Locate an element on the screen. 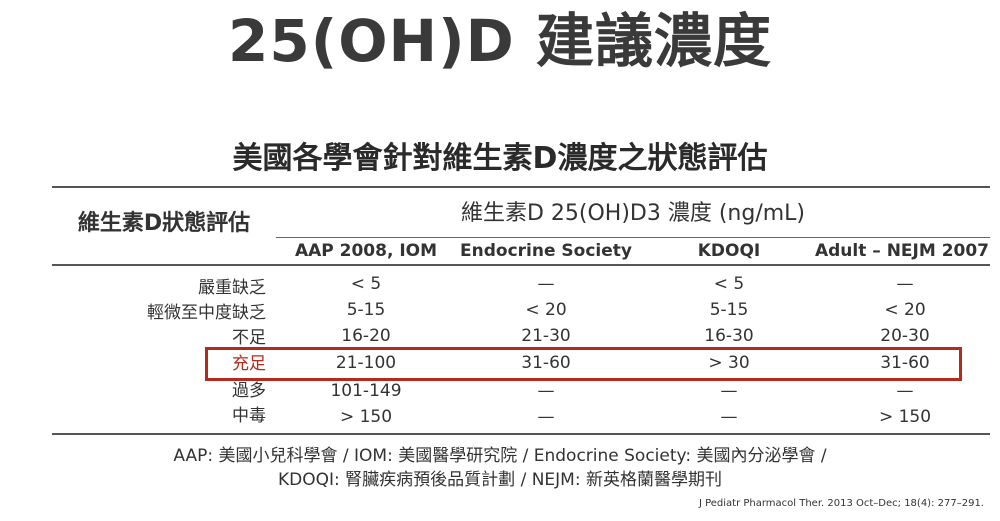 The height and width of the screenshot is (521, 1000). table-cell: 21-100 is located at coordinates (366, 363).